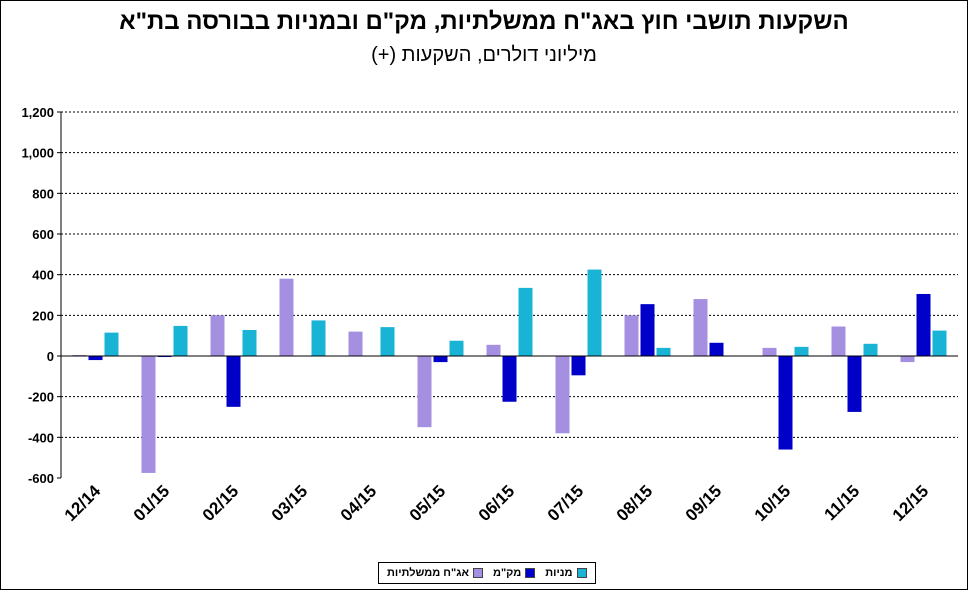 This screenshot has width=968, height=590. I want to click on legend-swatch-stocks, so click(581, 573).